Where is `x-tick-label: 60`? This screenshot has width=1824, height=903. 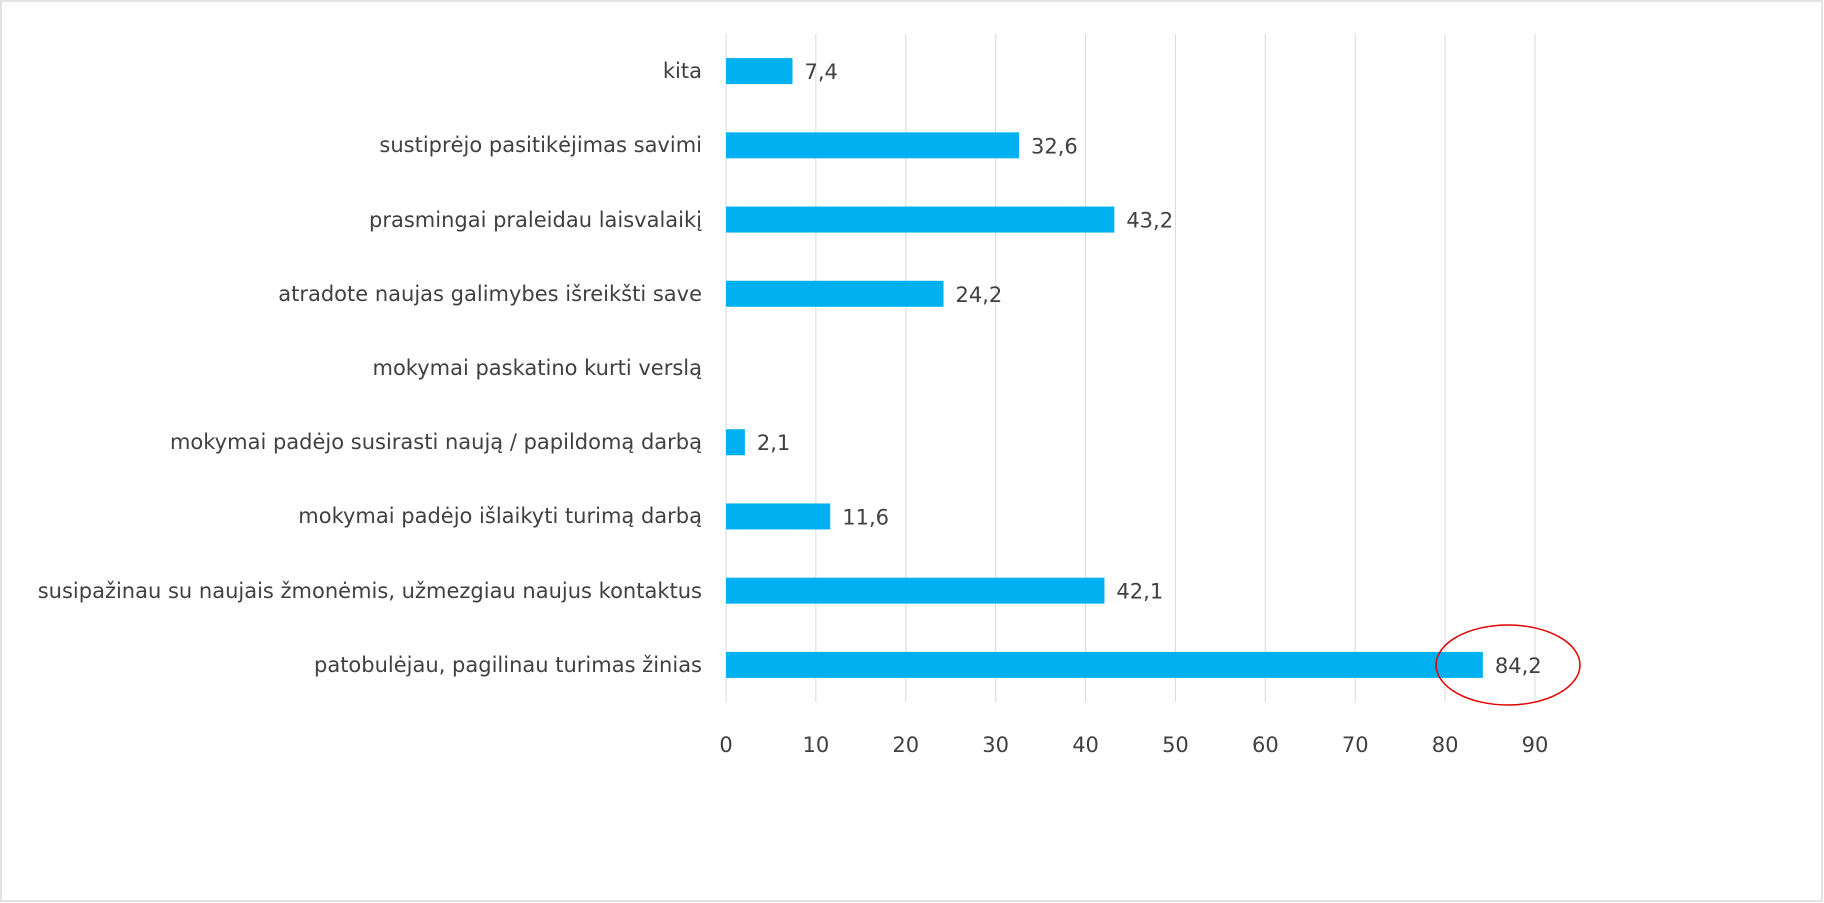 x-tick-label: 60 is located at coordinates (1265, 745).